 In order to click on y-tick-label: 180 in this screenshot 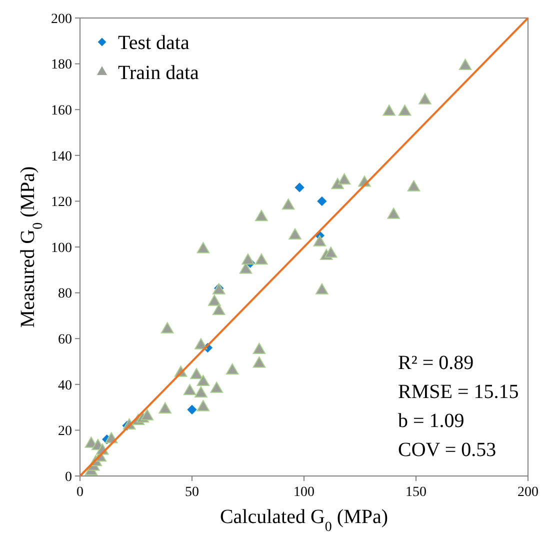, I will do `click(61, 65)`.